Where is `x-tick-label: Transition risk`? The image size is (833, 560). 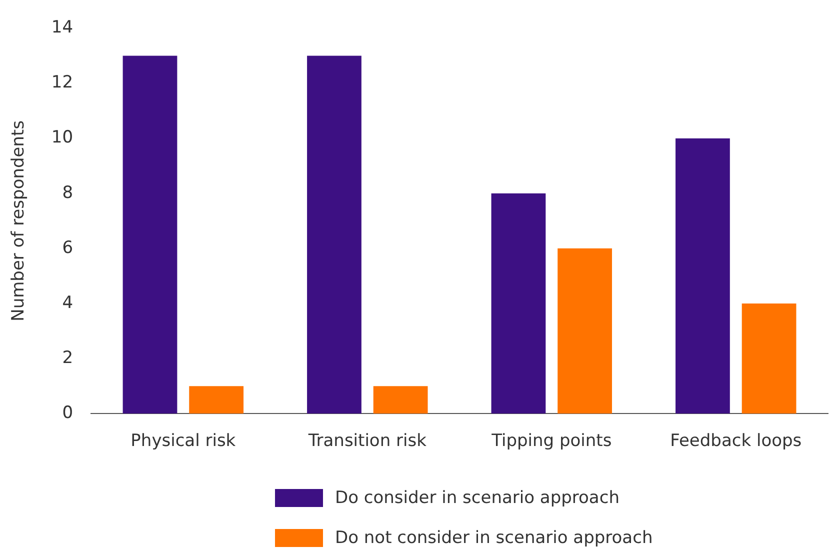
x-tick-label: Transition risk is located at coordinates (367, 441).